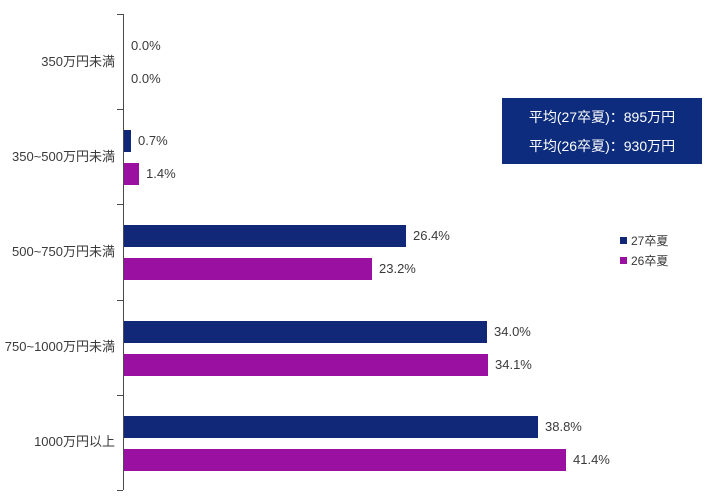  Describe the element at coordinates (345, 459) in the screenshot. I see `bar-26卒夏-1000万円以上` at that location.